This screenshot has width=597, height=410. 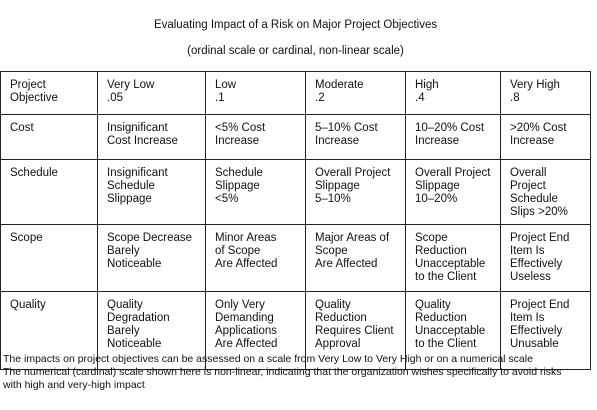 What do you see at coordinates (355, 192) in the screenshot?
I see `table-cell: Overall Project Slippage 5–10%` at bounding box center [355, 192].